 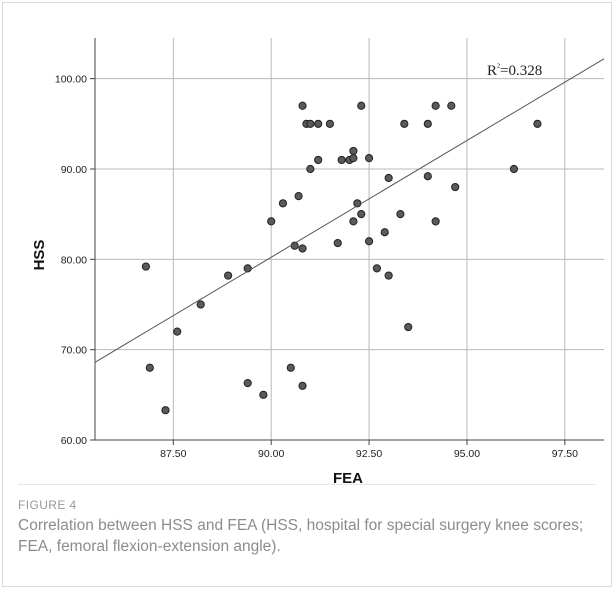 What do you see at coordinates (47, 505) in the screenshot?
I see `figure-label: FIGURE 4` at bounding box center [47, 505].